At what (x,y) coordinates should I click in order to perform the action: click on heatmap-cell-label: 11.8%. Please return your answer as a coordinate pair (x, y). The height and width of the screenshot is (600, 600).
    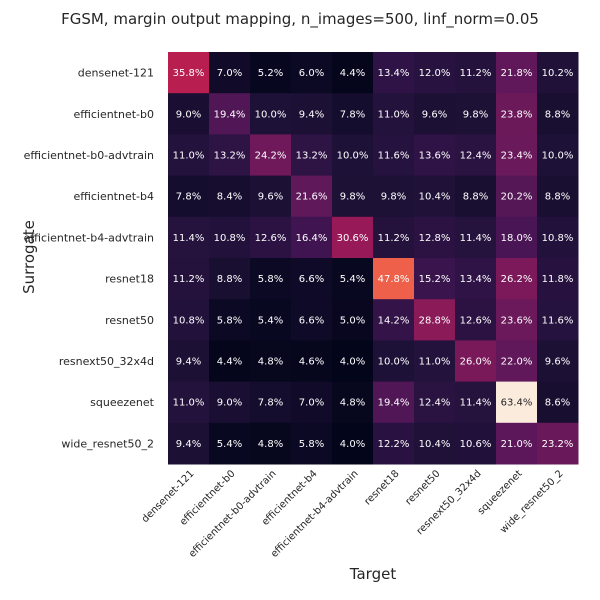
    Looking at the image, I should click on (558, 279).